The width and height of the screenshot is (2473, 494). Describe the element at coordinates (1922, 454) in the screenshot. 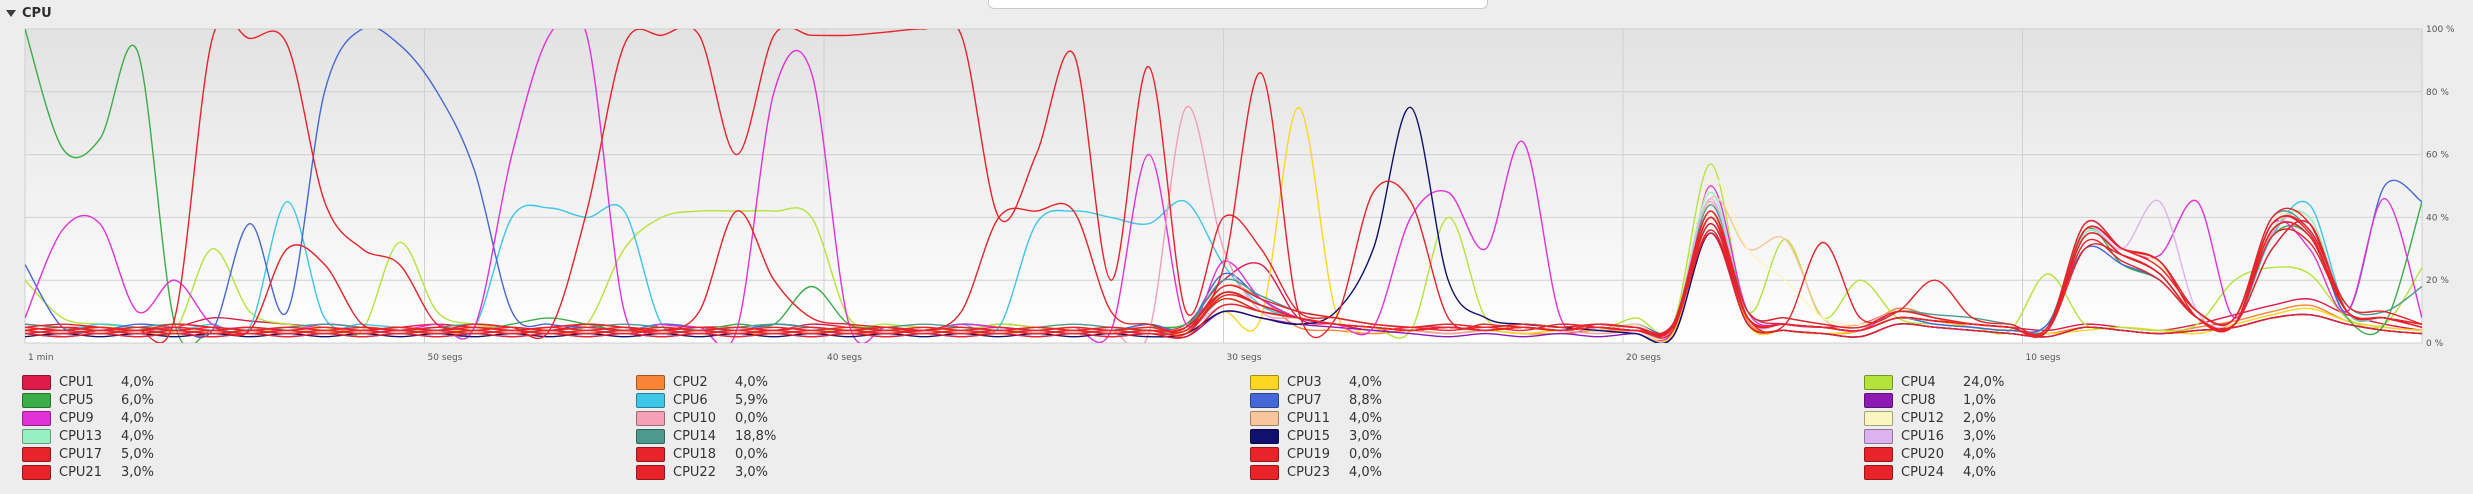

I see `legend-cpu-name: CPU20` at that location.